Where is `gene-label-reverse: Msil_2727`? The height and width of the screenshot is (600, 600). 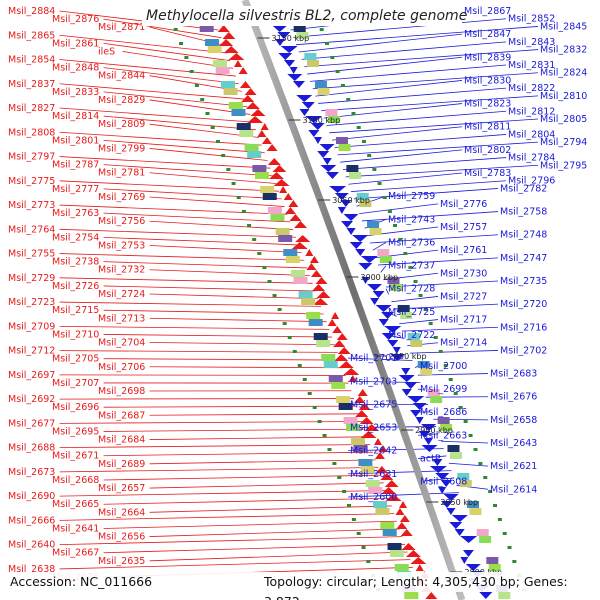
gene-label-reverse: Msil_2727 is located at coordinates (463, 296).